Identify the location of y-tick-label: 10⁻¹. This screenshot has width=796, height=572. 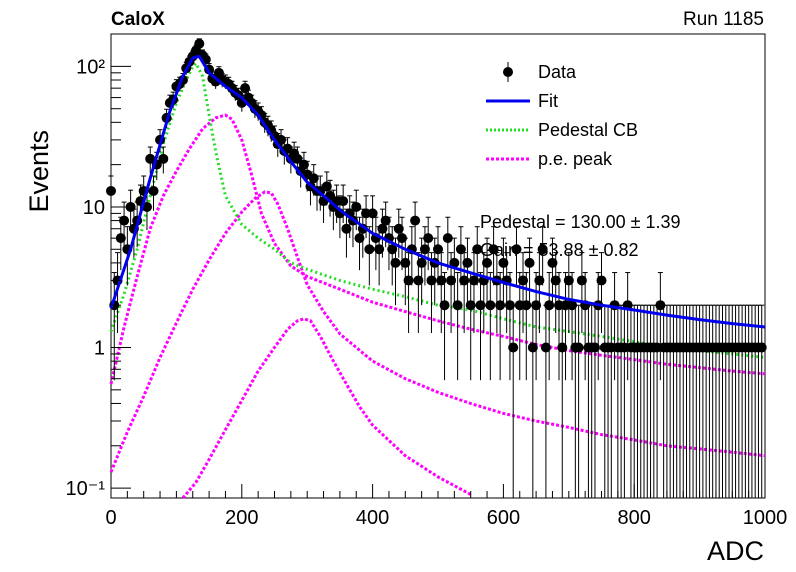
(86, 489).